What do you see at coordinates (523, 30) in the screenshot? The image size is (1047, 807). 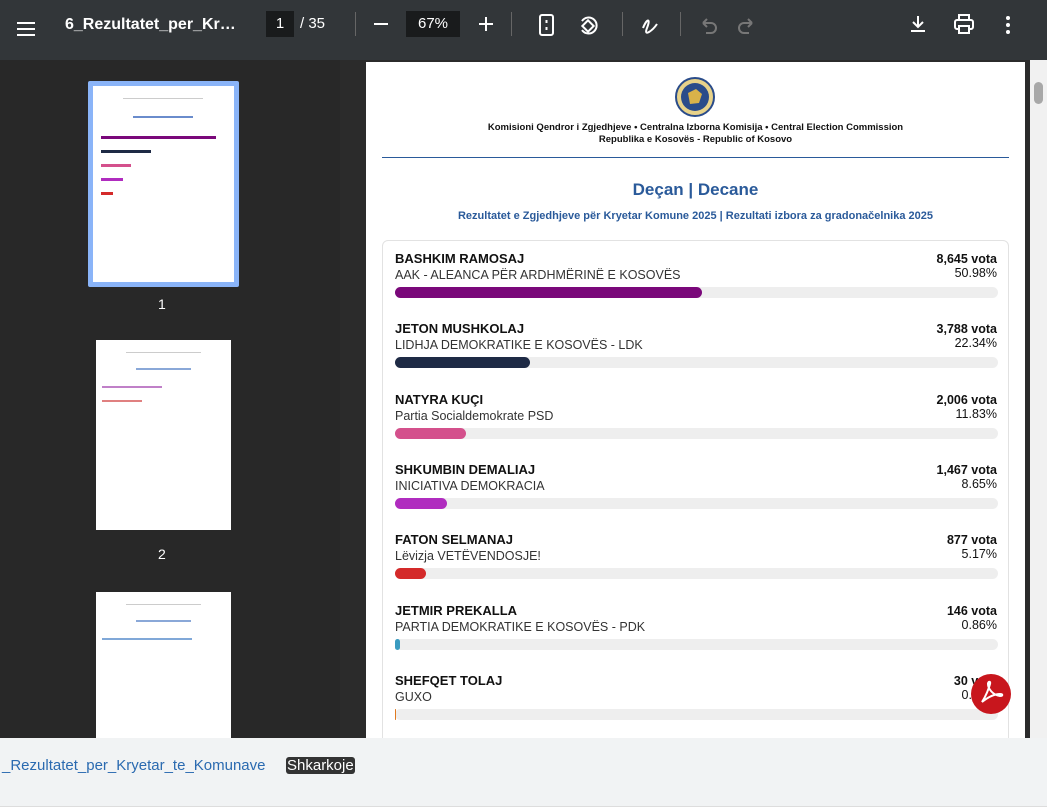 I see `toolbar: 6_Rezultatet_per_Kr… 1 / 35 67%` at bounding box center [523, 30].